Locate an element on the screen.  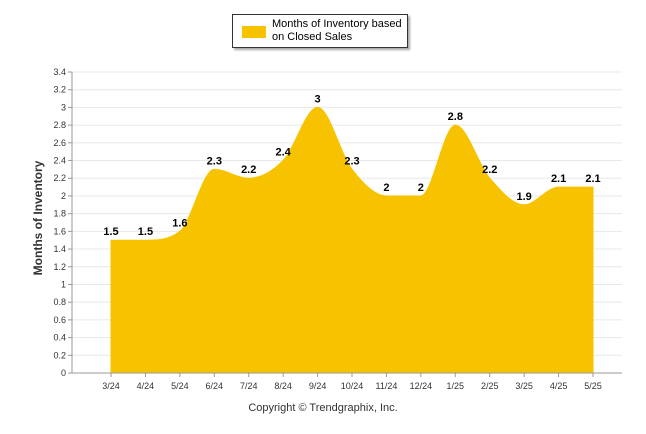
y-tick-label: 1.2 is located at coordinates (59, 267).